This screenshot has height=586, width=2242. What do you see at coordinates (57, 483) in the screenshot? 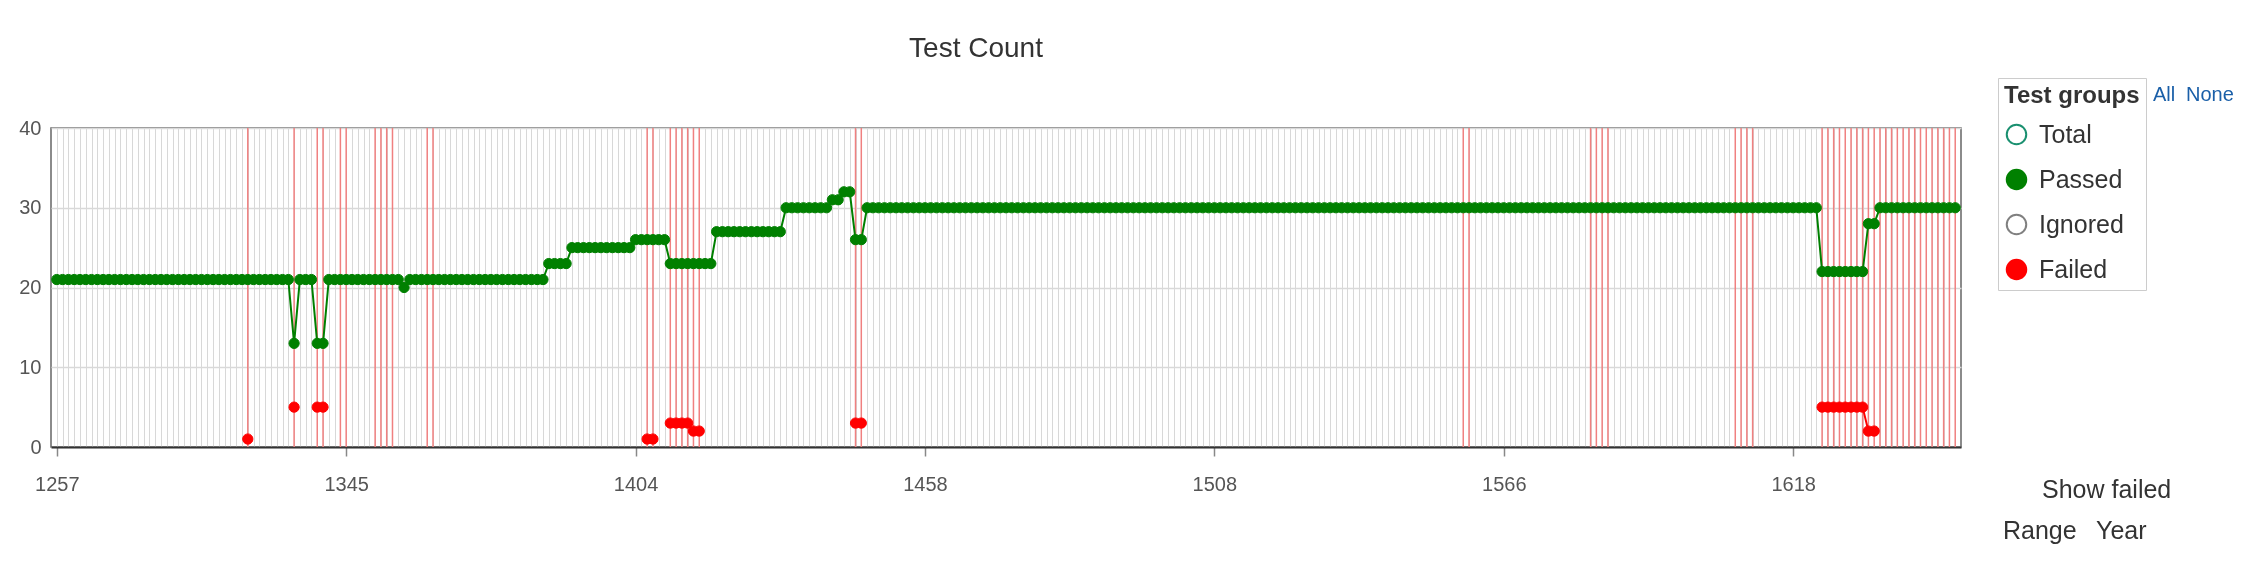
I see `x-tick-label: 1257` at bounding box center [57, 483].